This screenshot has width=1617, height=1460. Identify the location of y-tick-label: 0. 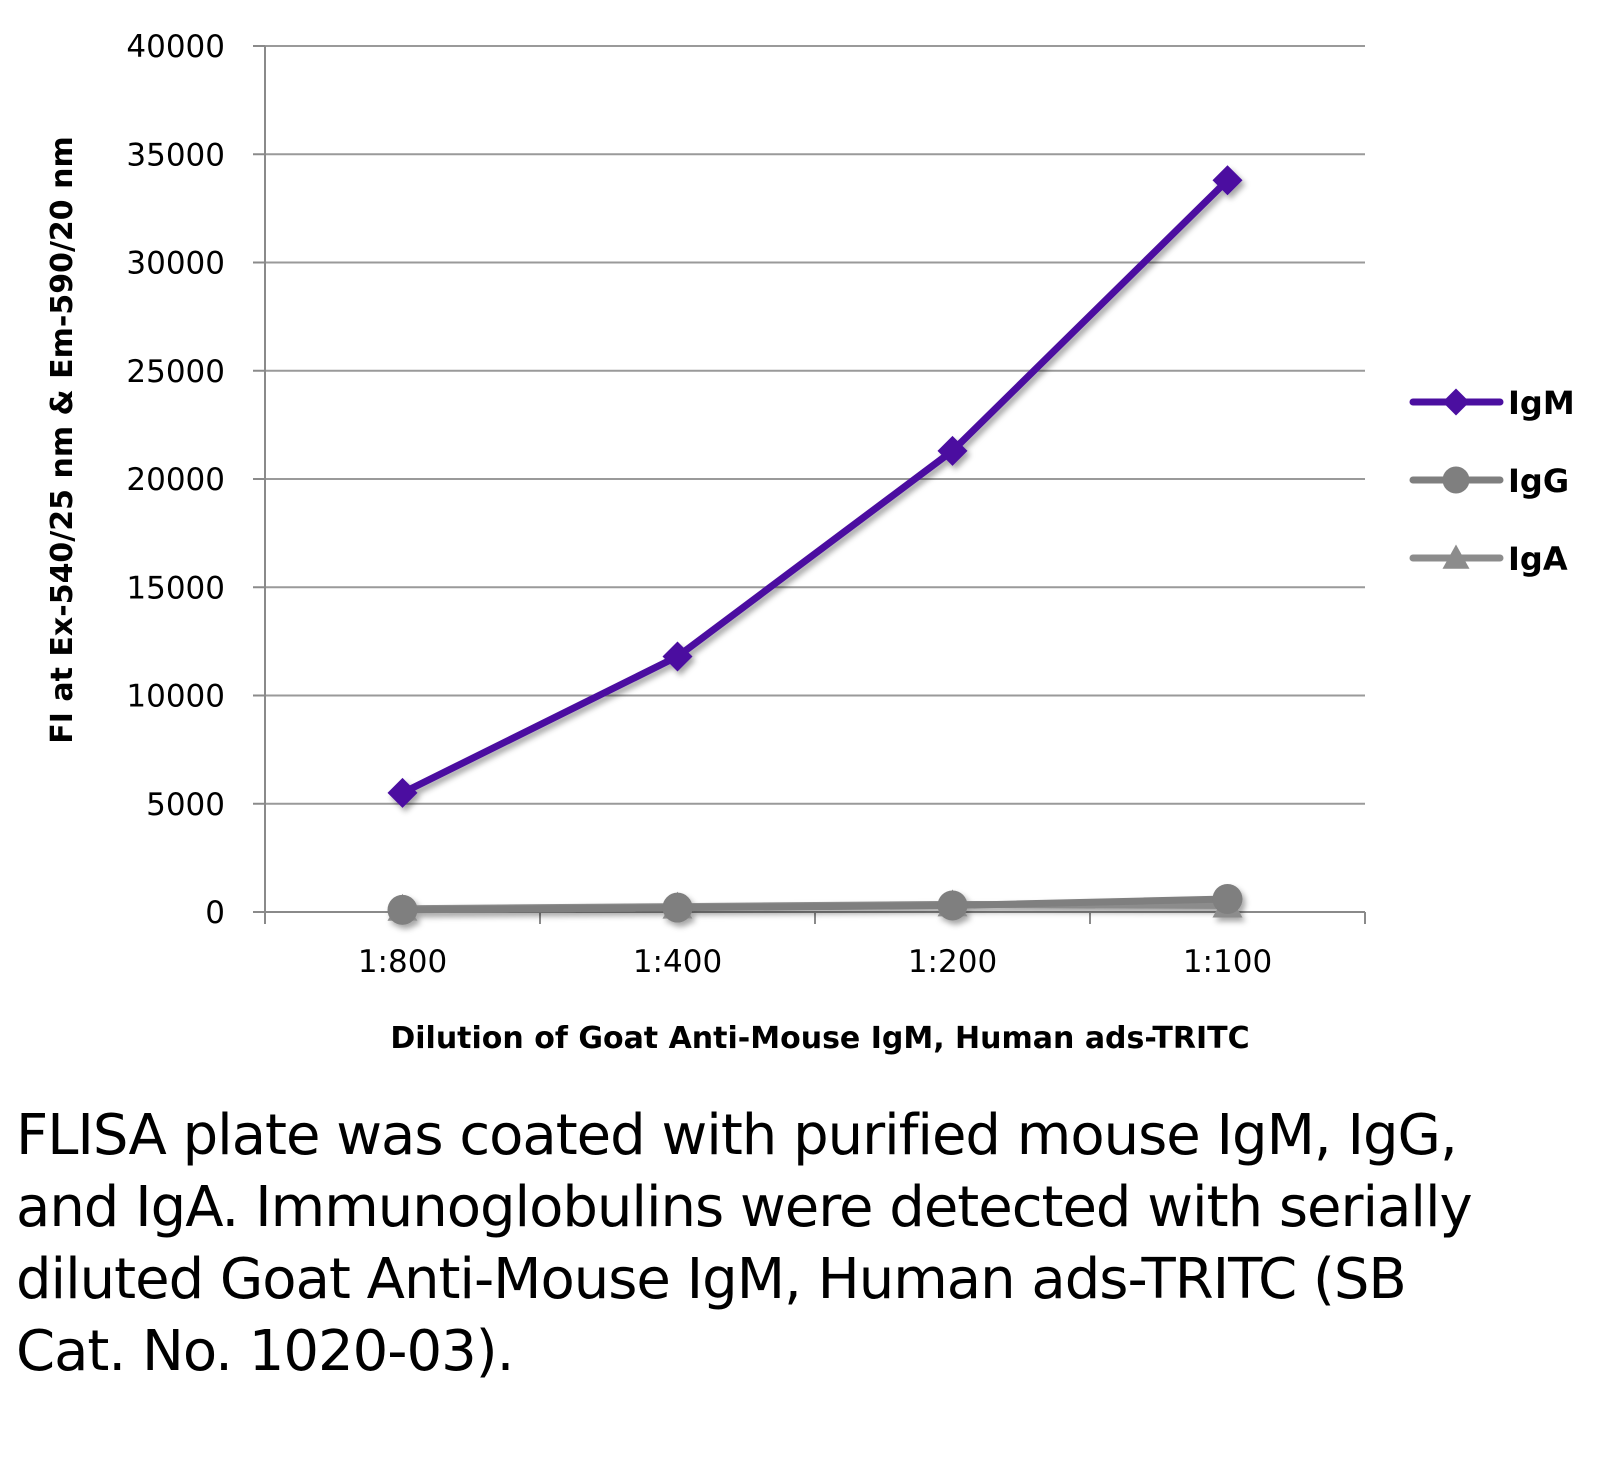
(215, 913).